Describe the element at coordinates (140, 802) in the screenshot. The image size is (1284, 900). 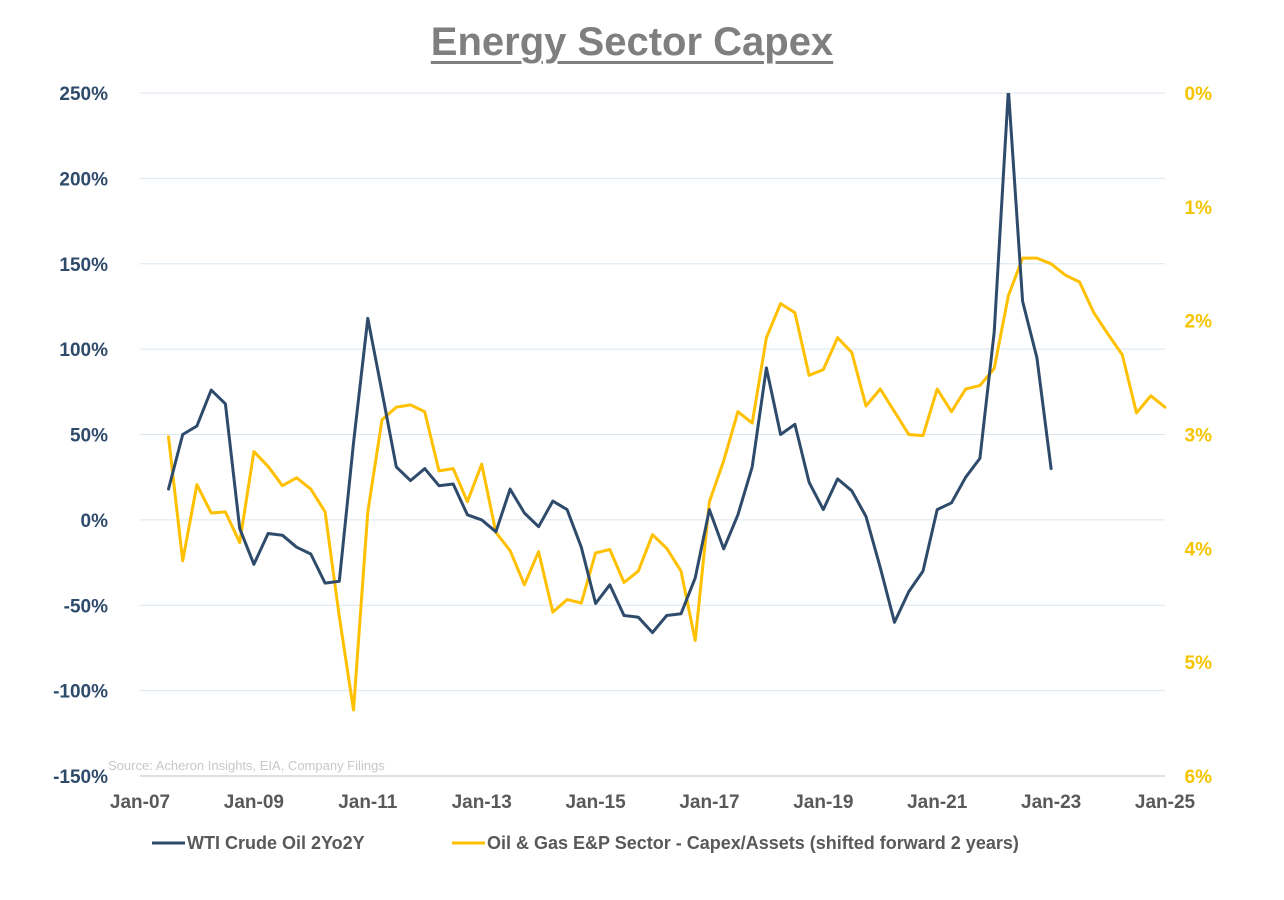
I see `x-tick-label: Jan-07` at that location.